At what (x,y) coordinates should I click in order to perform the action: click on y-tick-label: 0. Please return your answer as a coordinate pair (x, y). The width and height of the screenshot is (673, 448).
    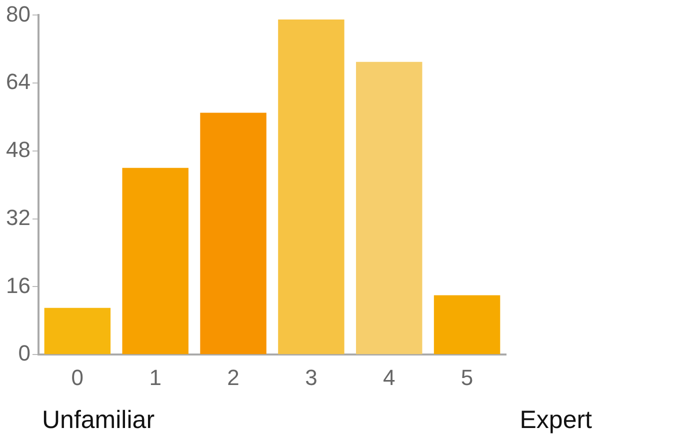
    Looking at the image, I should click on (24, 353).